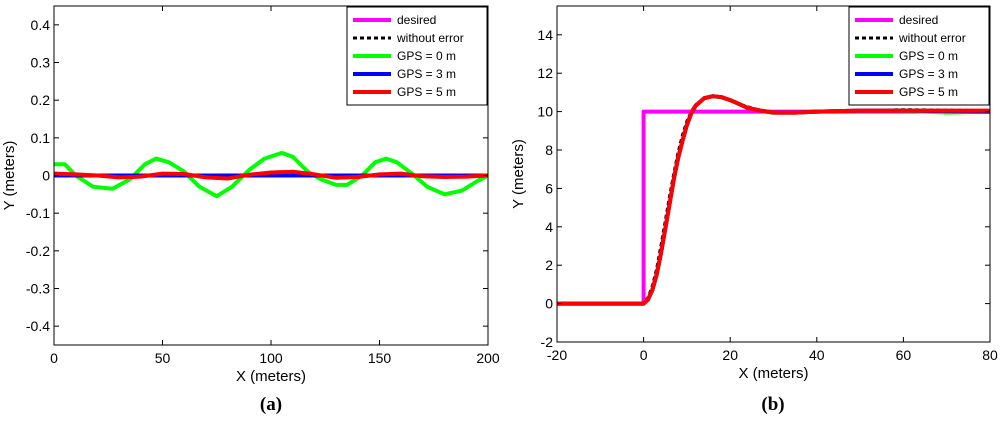 This screenshot has width=1000, height=422. What do you see at coordinates (41, 63) in the screenshot?
I see `y-tick-label: 0.3` at bounding box center [41, 63].